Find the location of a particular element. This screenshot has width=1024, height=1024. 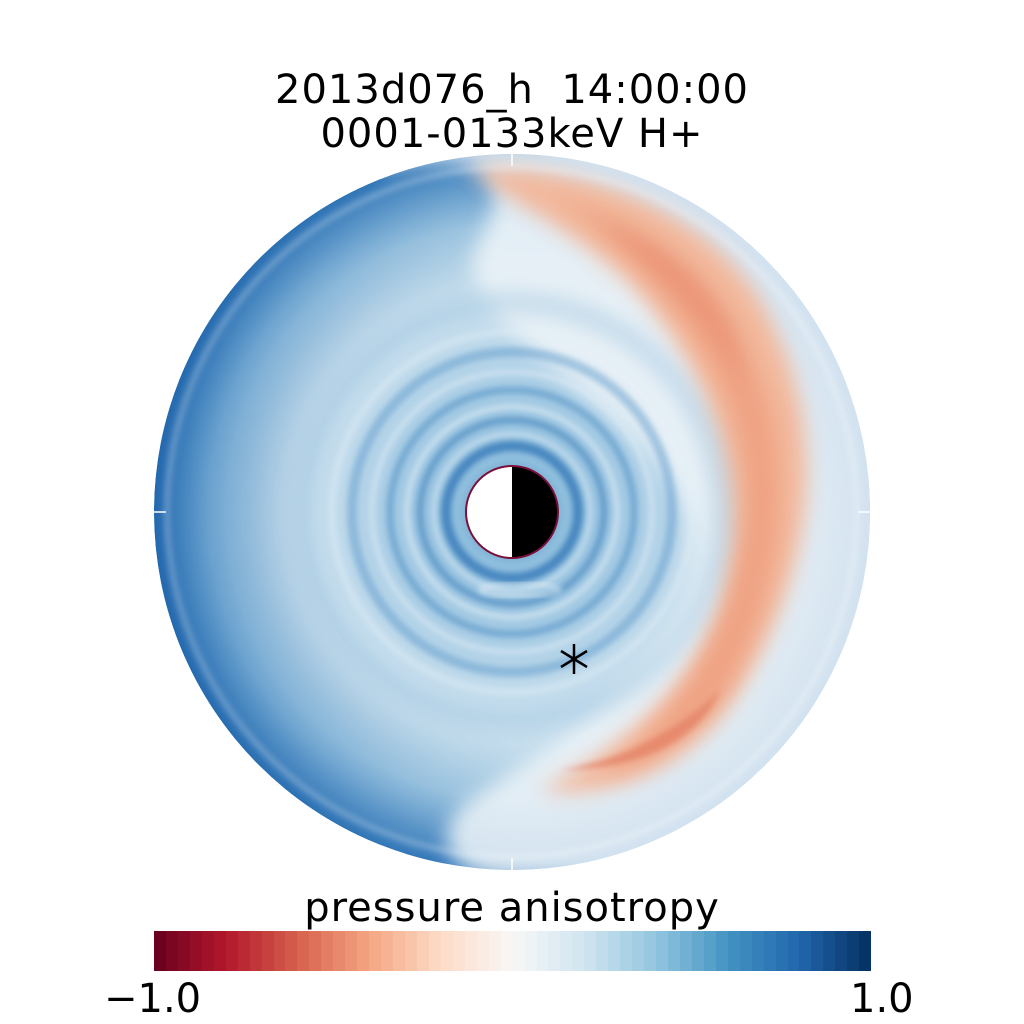

colorbar-max-label: 1.0 is located at coordinates (882, 999).